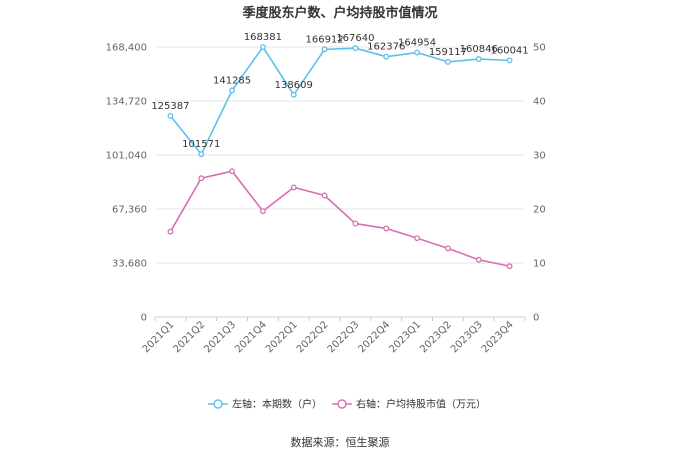 The height and width of the screenshot is (460, 680). I want to click on data-source: 数据来源：恒生聚源, so click(340, 442).